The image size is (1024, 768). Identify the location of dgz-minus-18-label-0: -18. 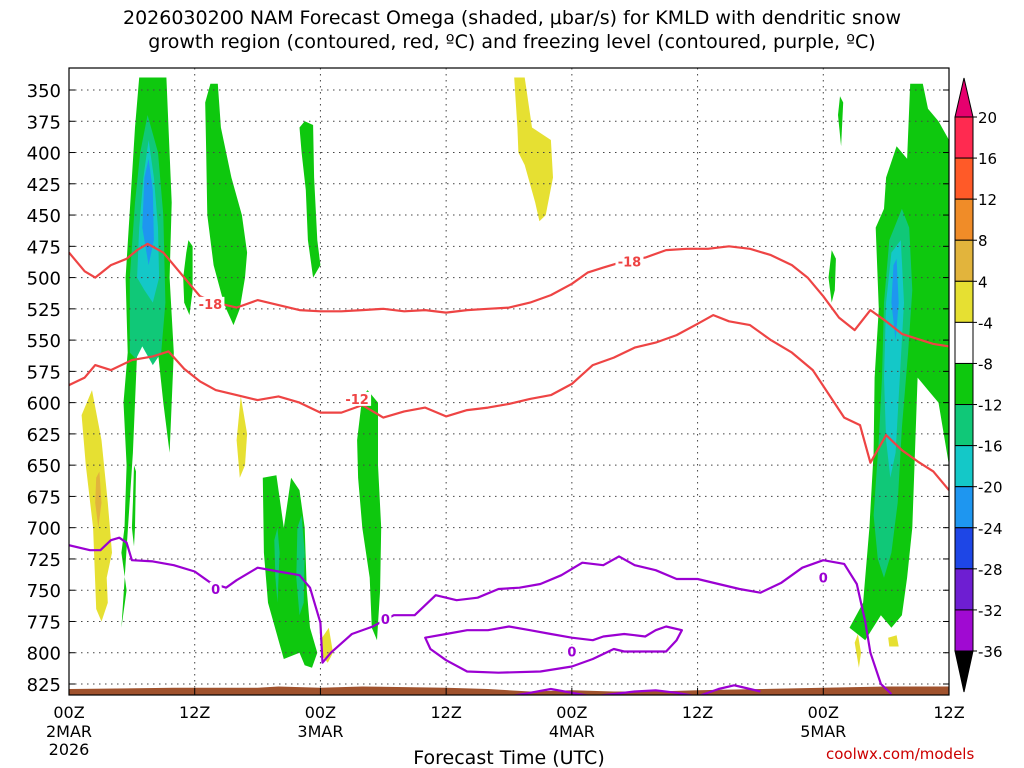
(211, 305).